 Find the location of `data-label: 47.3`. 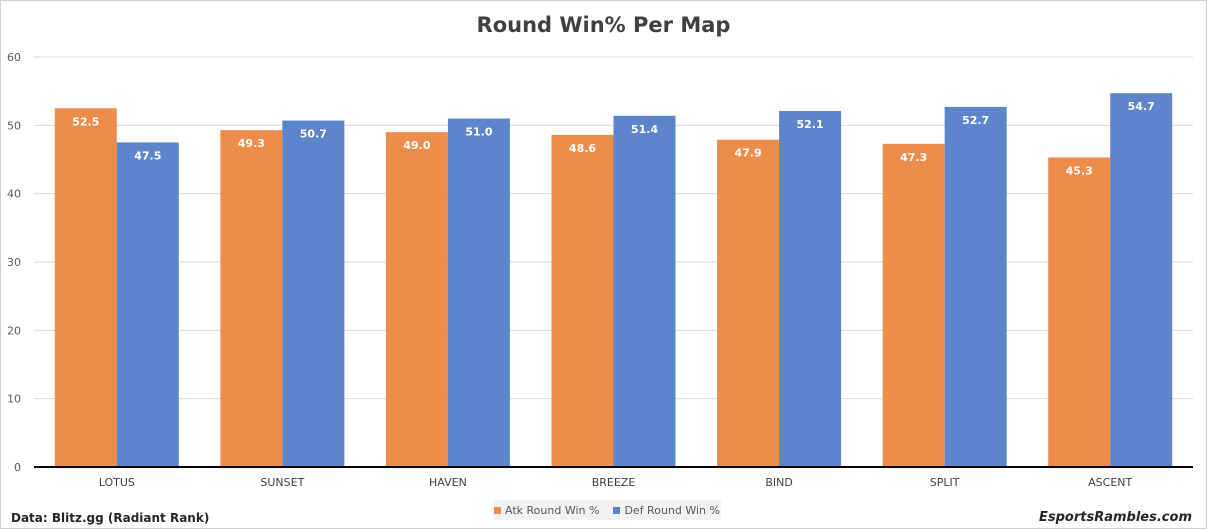

data-label: 47.3 is located at coordinates (913, 157).